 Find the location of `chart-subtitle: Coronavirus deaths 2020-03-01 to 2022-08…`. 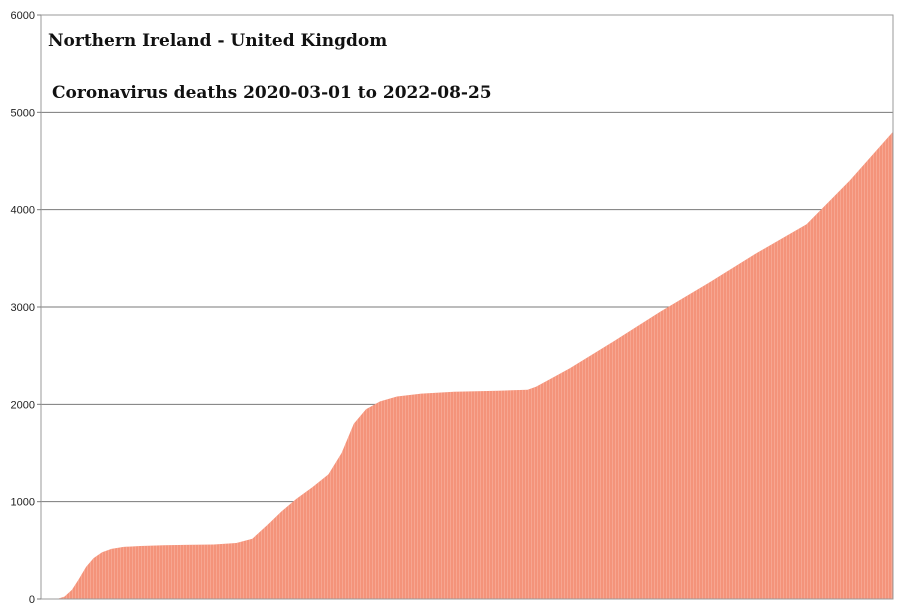

chart-subtitle: Coronavirus deaths 2020-03-01 to 2022-08… is located at coordinates (272, 93).